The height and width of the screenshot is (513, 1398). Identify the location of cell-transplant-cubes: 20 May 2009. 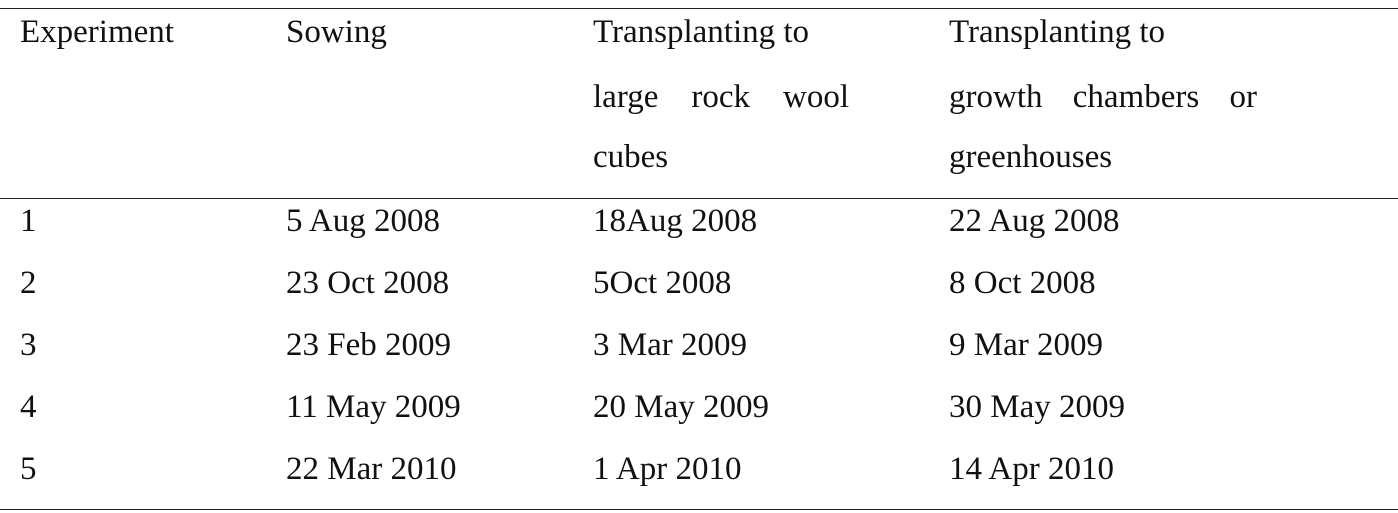
(681, 407).